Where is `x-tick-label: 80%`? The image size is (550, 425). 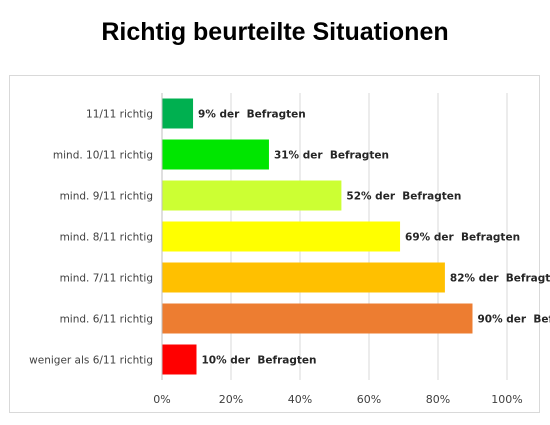 x-tick-label: 80% is located at coordinates (438, 399).